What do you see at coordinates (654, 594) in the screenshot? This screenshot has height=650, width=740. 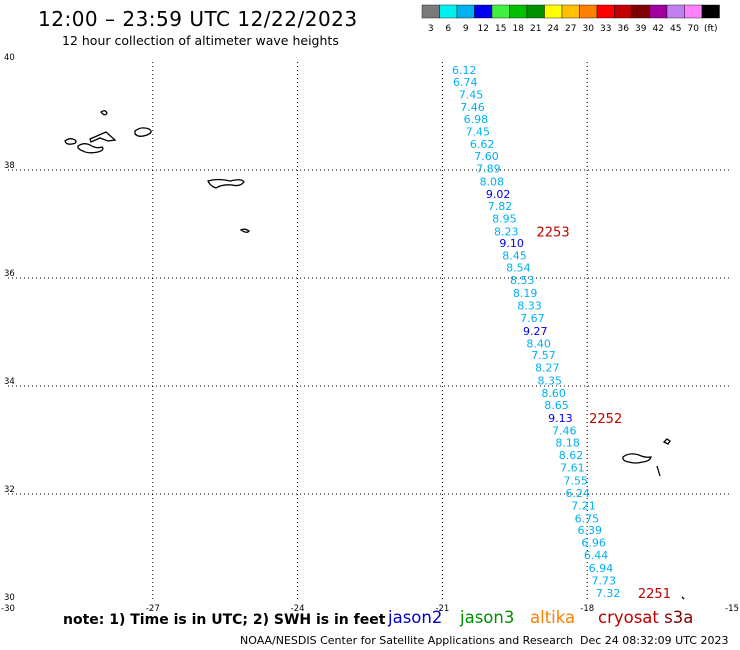 I see `pass-time-label: 2251` at bounding box center [654, 594].